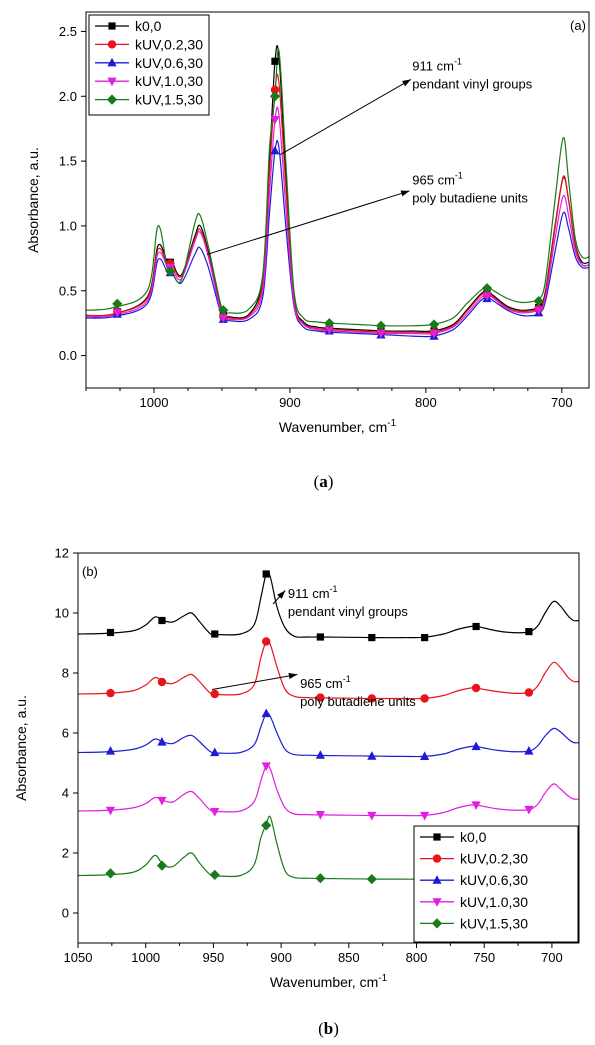 The height and width of the screenshot is (1045, 595). I want to click on figure-caption: (b), so click(328, 1028).